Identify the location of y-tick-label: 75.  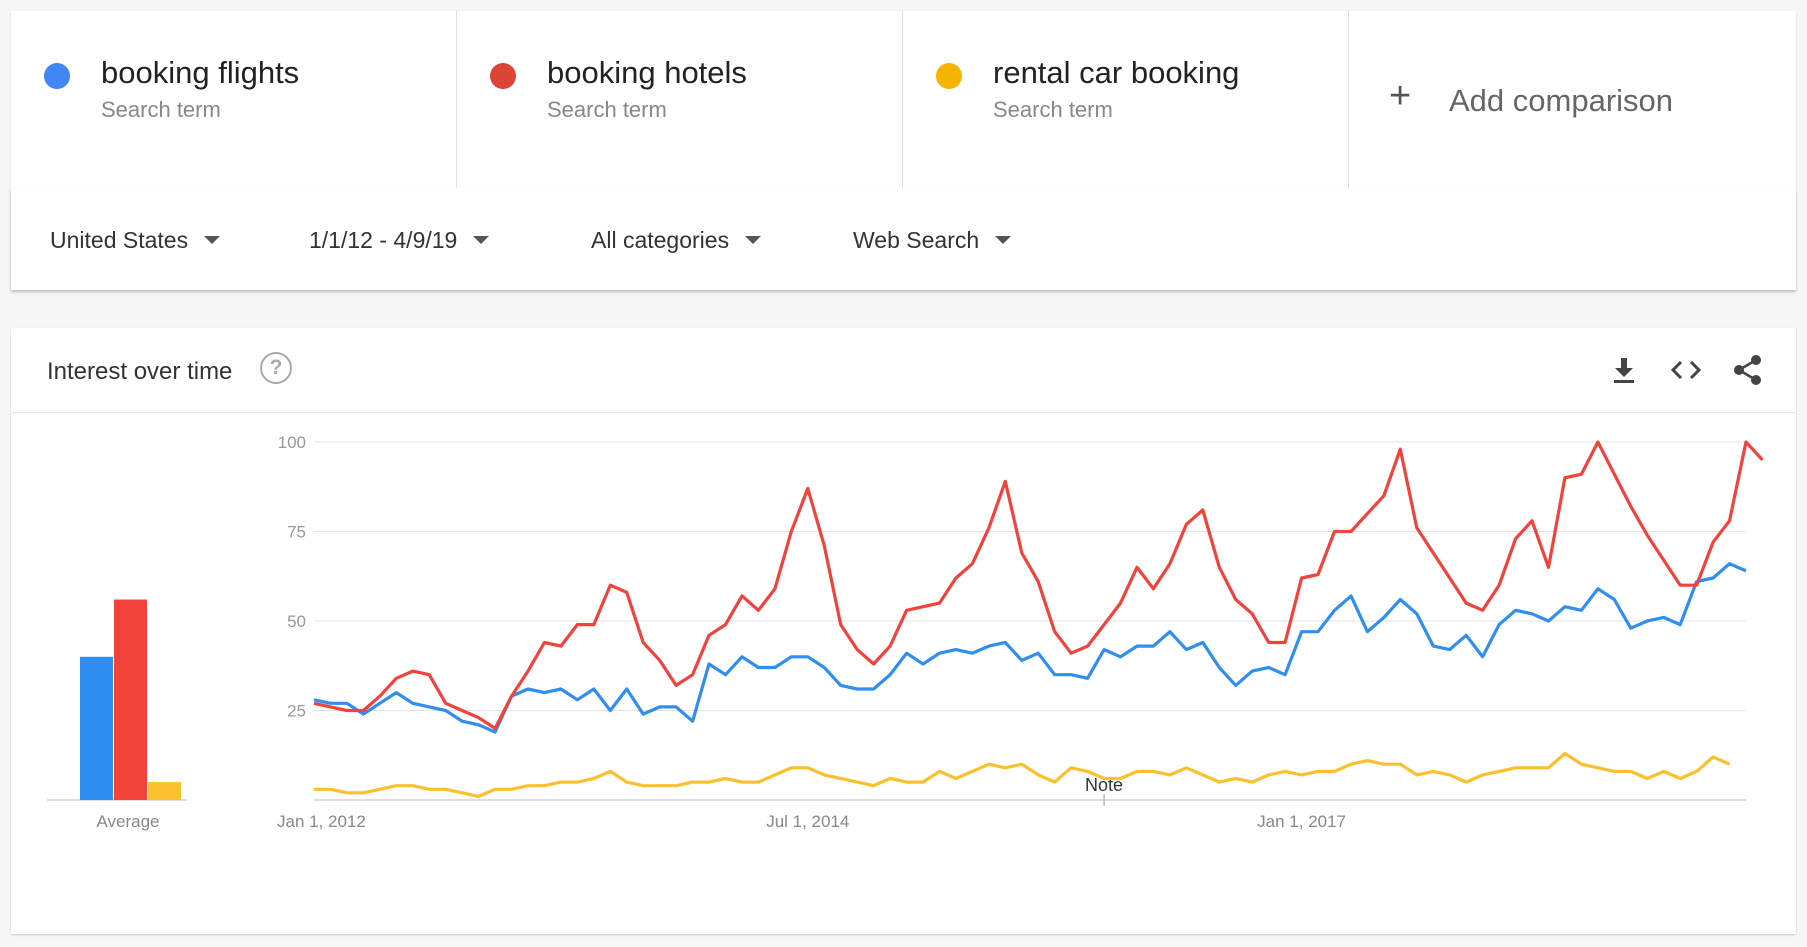
(296, 532).